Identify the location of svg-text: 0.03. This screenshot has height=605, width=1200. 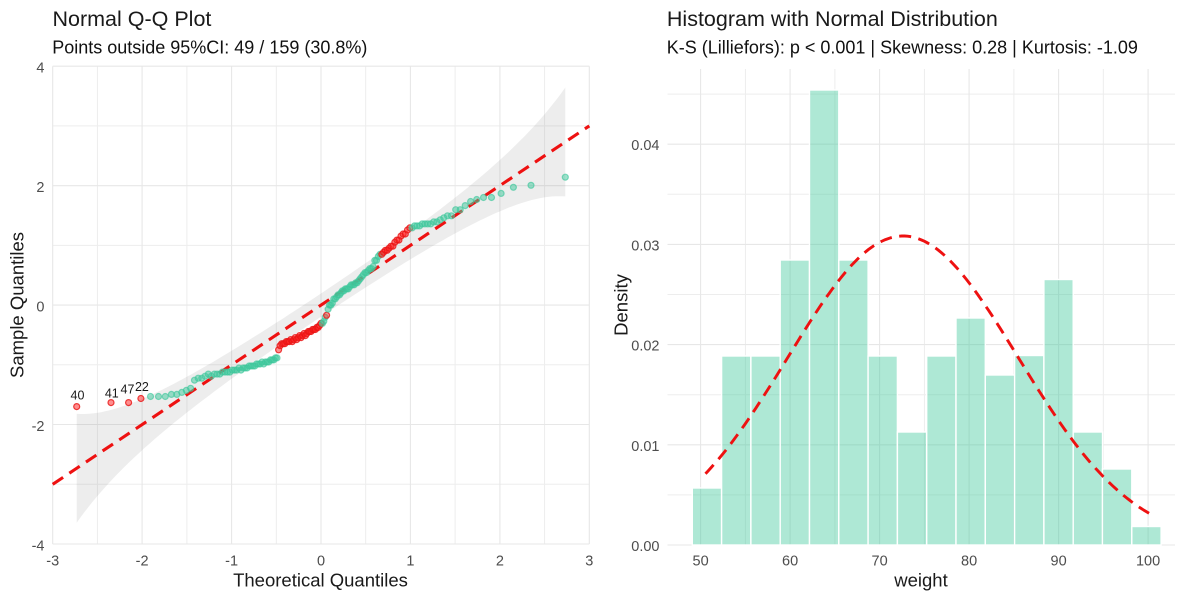
(645, 246).